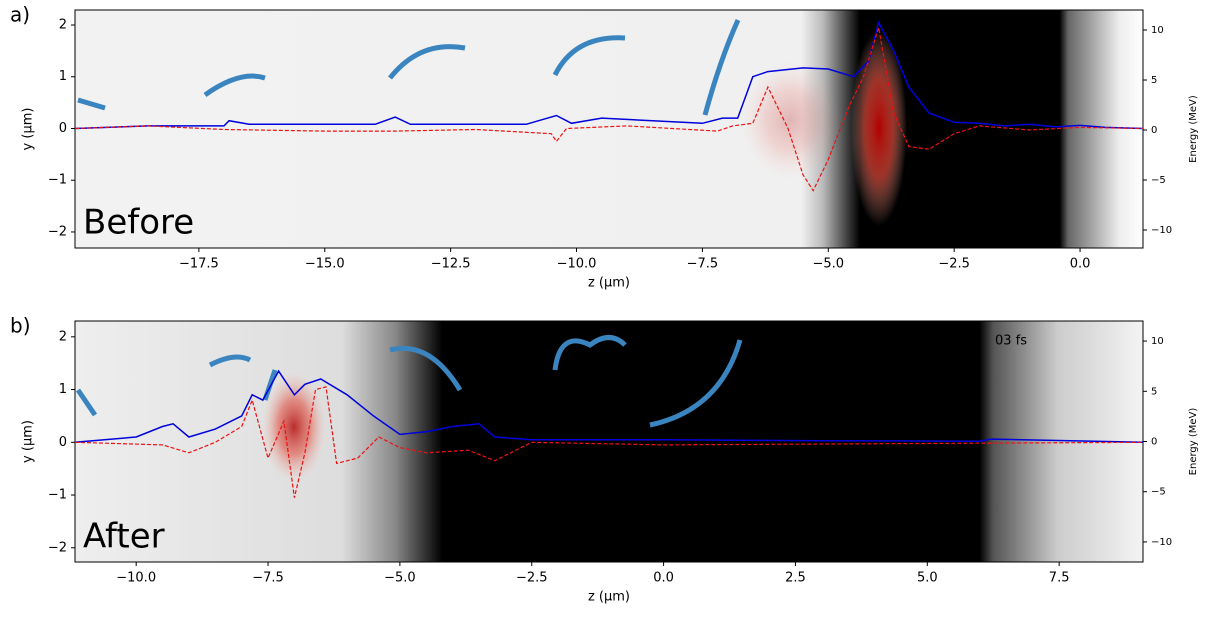 Image resolution: width=1205 pixels, height=621 pixels. Describe the element at coordinates (124, 537) in the screenshot. I see `corner-label: After` at that location.